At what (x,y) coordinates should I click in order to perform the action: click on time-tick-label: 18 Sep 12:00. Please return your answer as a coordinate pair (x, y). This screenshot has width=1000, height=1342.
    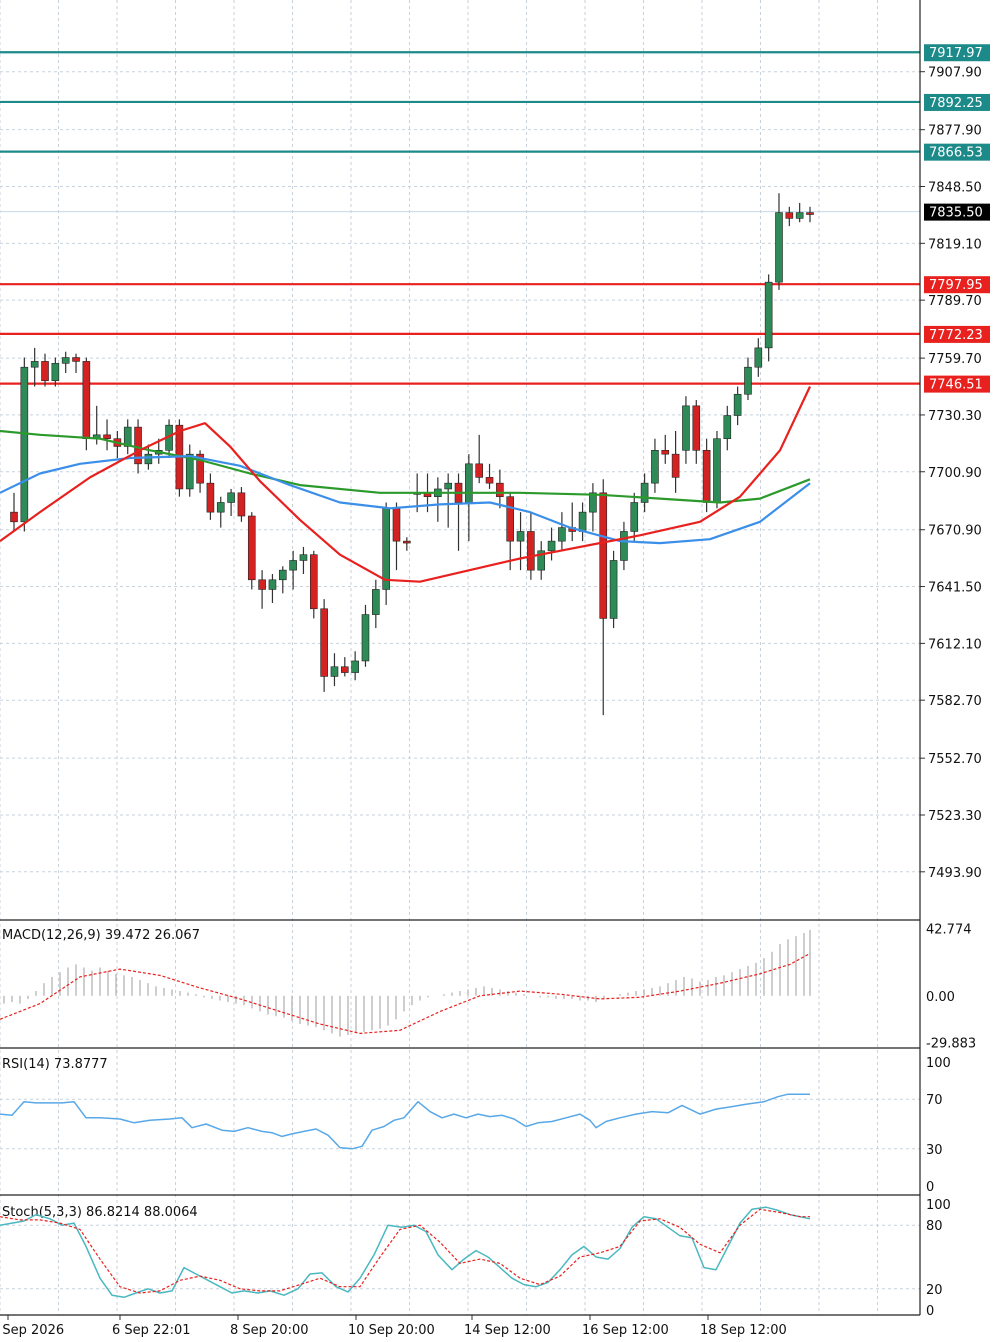
    Looking at the image, I should click on (743, 1330).